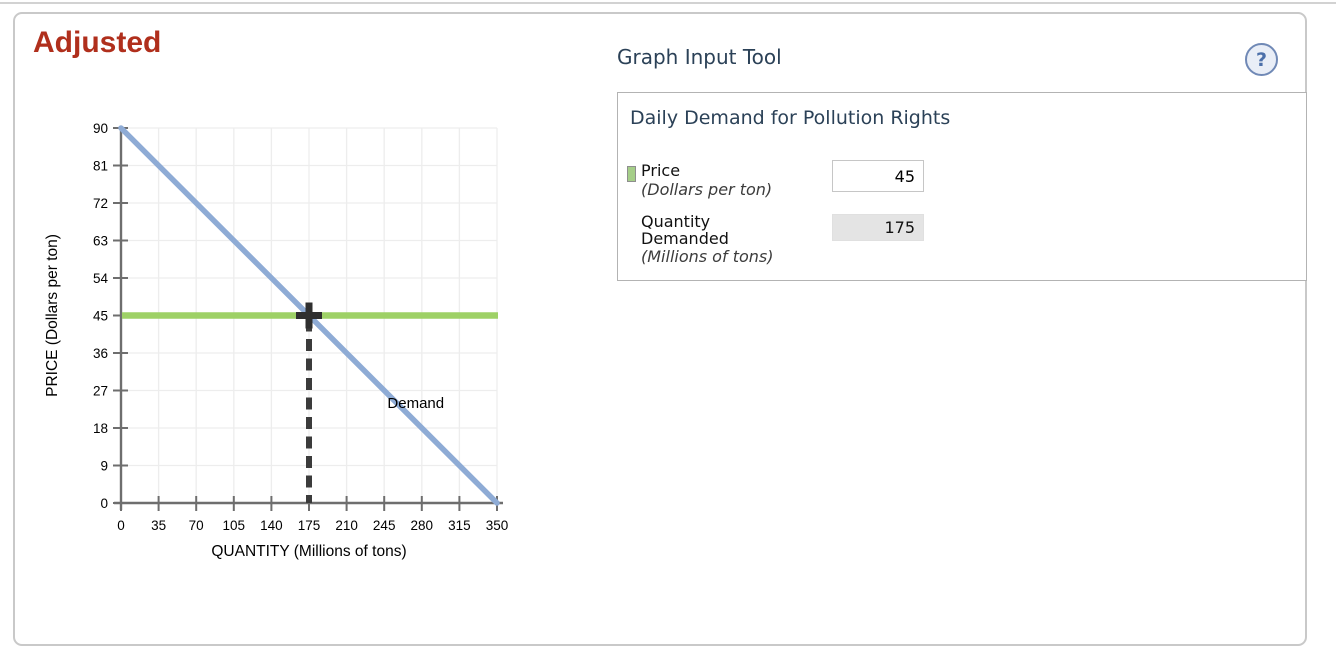 This screenshot has width=1336, height=666. Describe the element at coordinates (234, 525) in the screenshot. I see `x-tick-label: 105` at that location.